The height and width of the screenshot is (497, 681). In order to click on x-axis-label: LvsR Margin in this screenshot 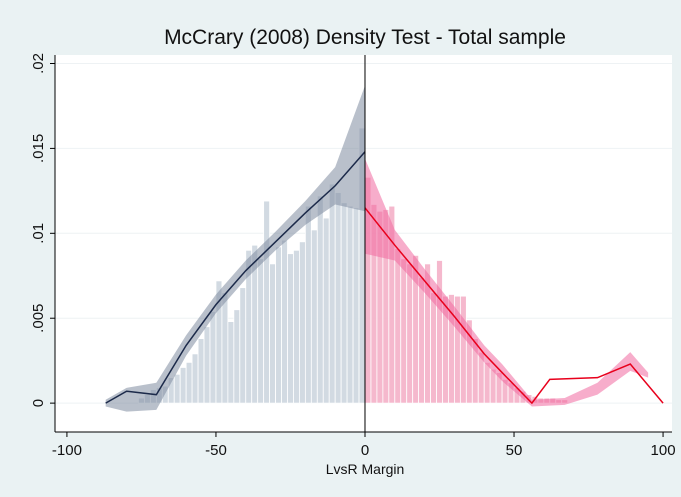, I will do `click(365, 469)`.